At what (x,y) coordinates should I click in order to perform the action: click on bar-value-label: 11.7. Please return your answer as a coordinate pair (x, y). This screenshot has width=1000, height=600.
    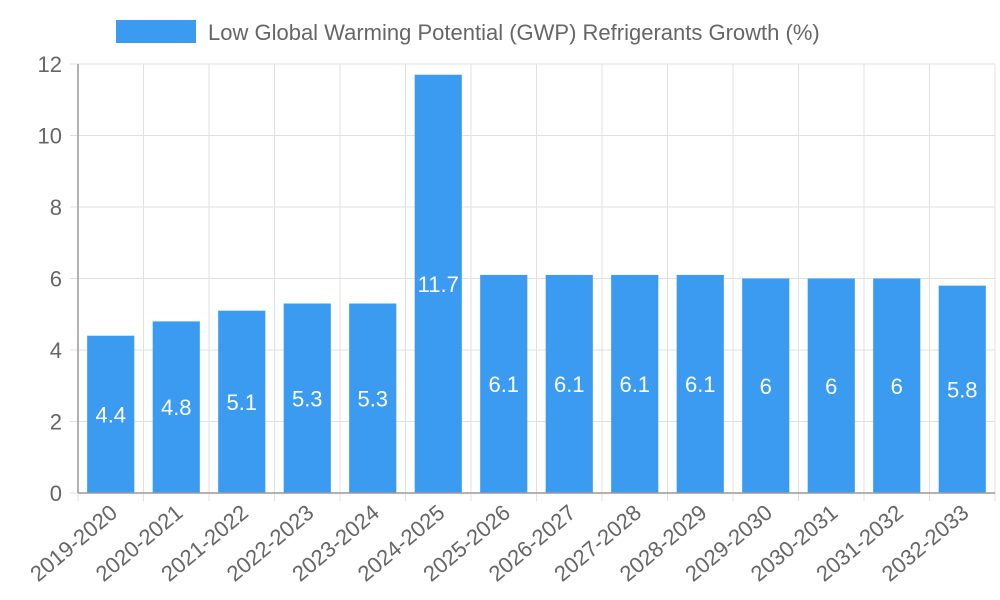
    Looking at the image, I should click on (438, 284).